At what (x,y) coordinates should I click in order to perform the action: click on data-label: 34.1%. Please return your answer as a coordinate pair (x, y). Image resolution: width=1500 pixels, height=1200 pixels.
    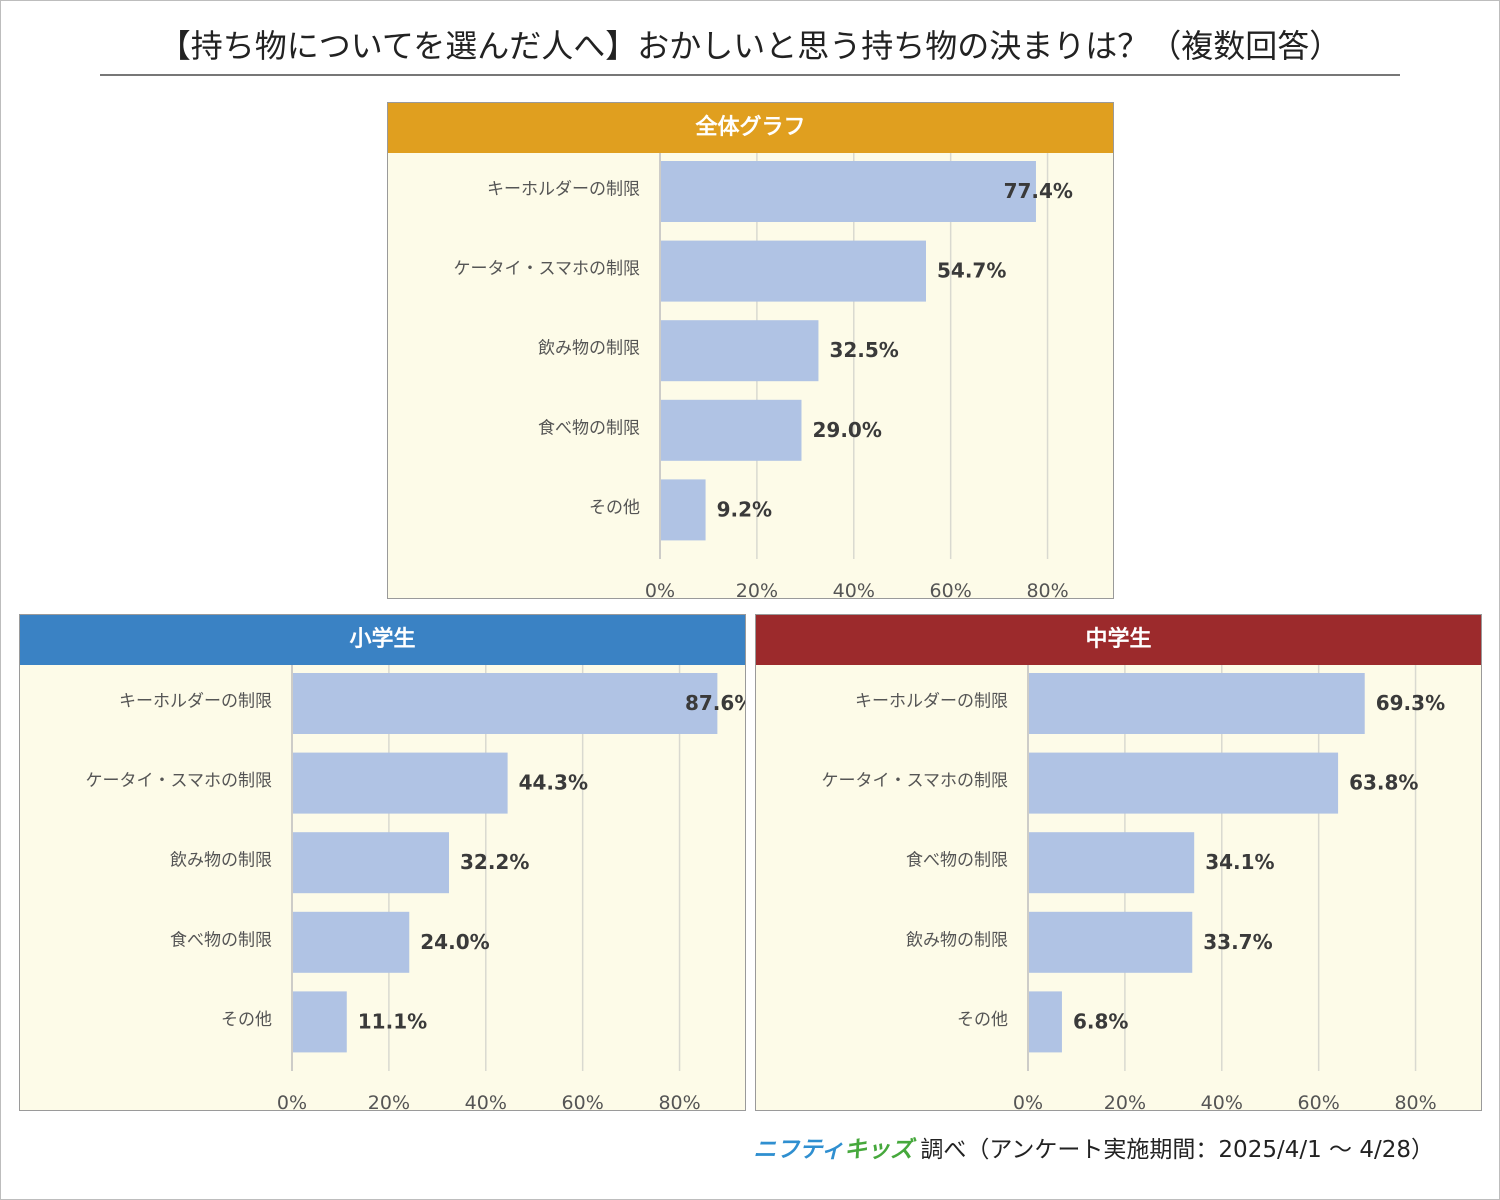
    Looking at the image, I should click on (1239, 862).